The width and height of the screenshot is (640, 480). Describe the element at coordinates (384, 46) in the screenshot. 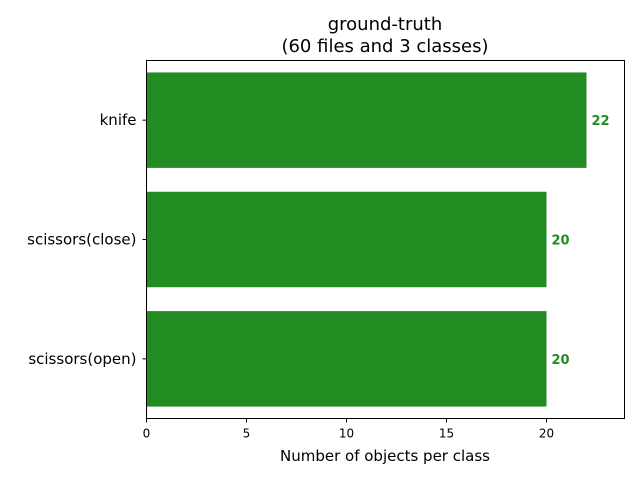

I see `chart-subtitle: (60 files and 3 classes)` at that location.